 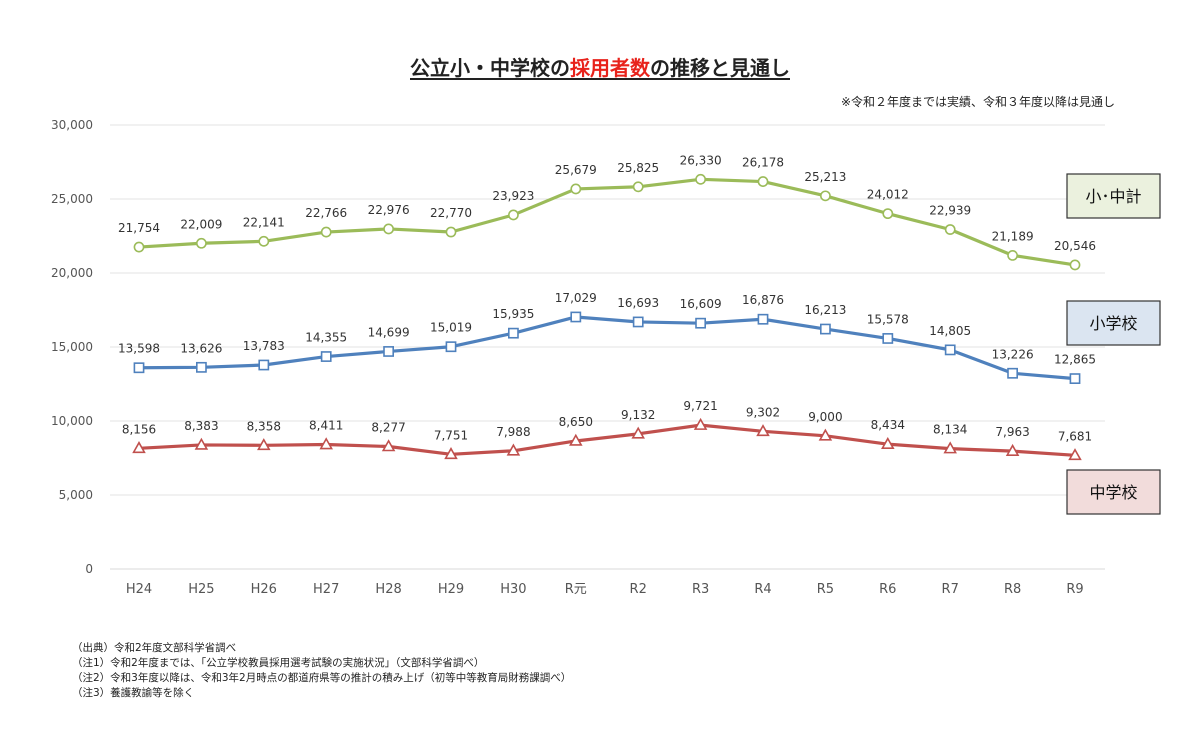 What do you see at coordinates (201, 348) in the screenshot?
I see `data-label: 13,626` at bounding box center [201, 348].